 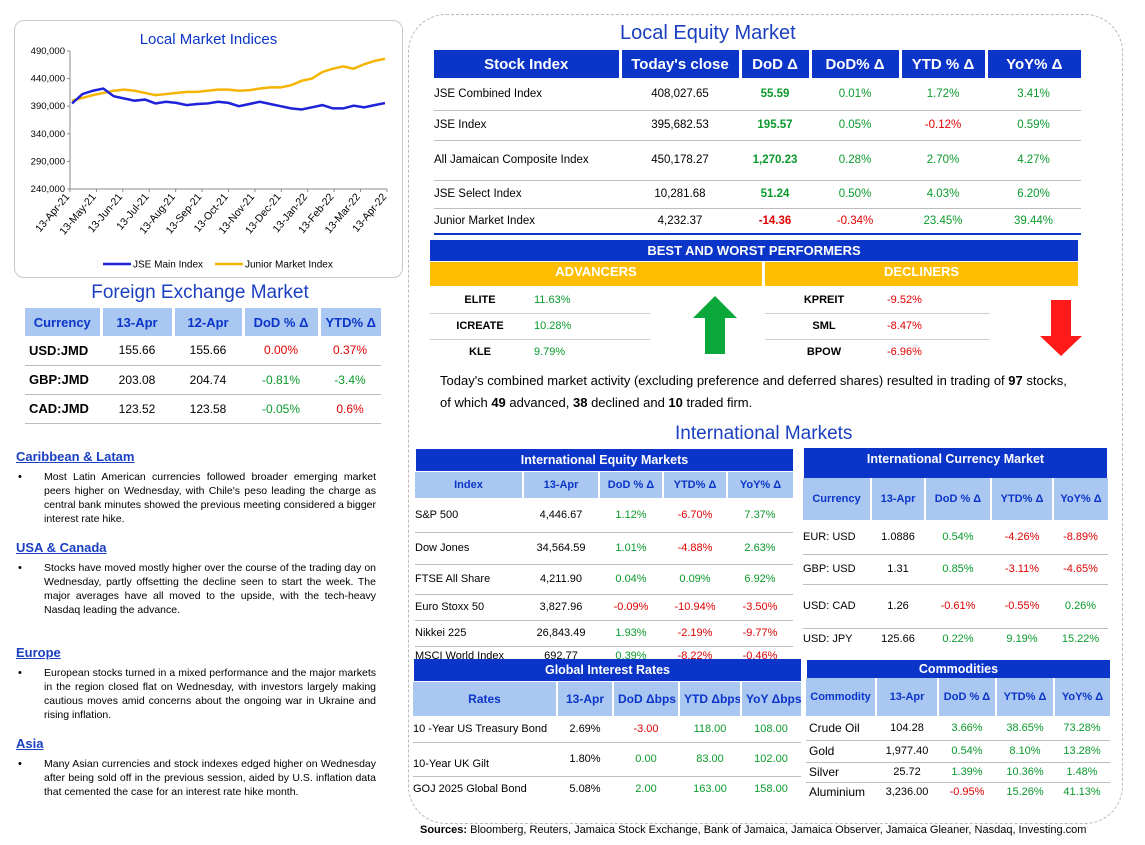 What do you see at coordinates (855, 160) in the screenshot?
I see `lem-cell: 0.28%` at bounding box center [855, 160].